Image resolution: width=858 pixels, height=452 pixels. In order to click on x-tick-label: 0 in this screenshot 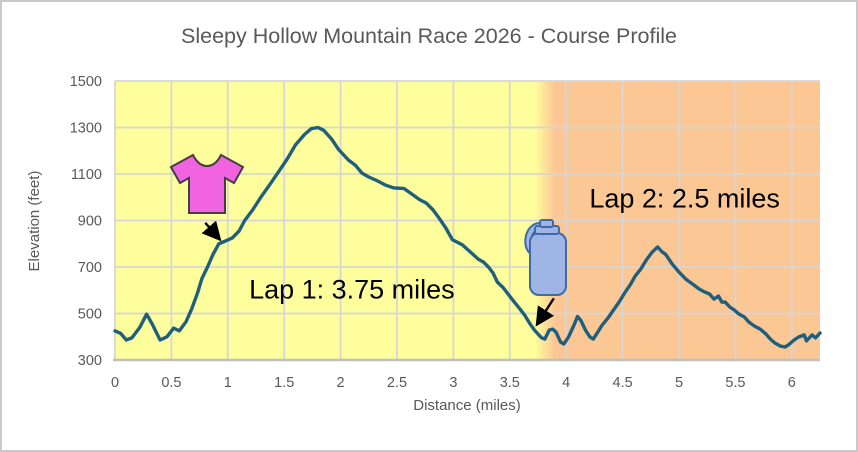, I will do `click(115, 383)`.